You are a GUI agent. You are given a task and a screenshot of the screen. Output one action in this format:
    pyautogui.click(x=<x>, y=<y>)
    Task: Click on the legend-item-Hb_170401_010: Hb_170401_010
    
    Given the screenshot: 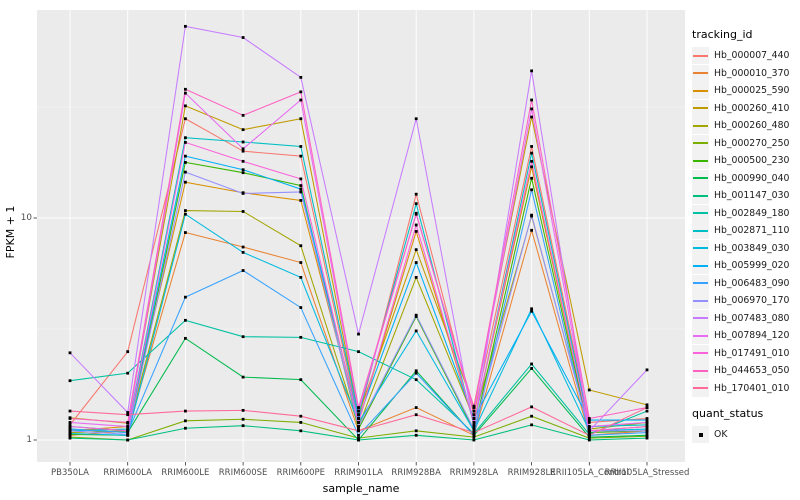 What is the action you would take?
    pyautogui.click(x=746, y=388)
    